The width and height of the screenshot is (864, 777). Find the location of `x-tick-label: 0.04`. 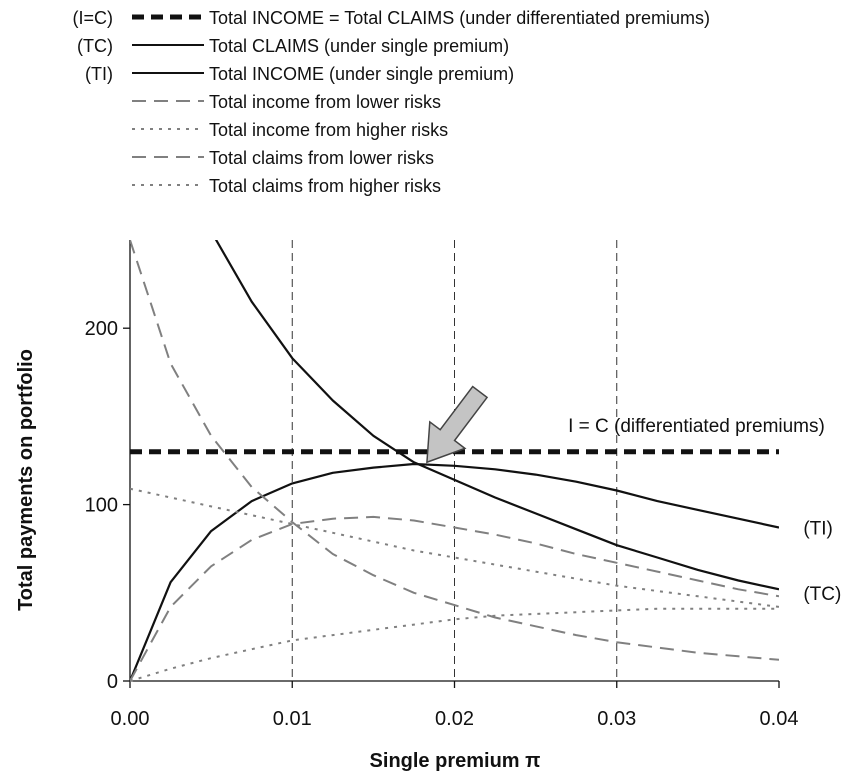

x-tick-label: 0.04 is located at coordinates (779, 719).